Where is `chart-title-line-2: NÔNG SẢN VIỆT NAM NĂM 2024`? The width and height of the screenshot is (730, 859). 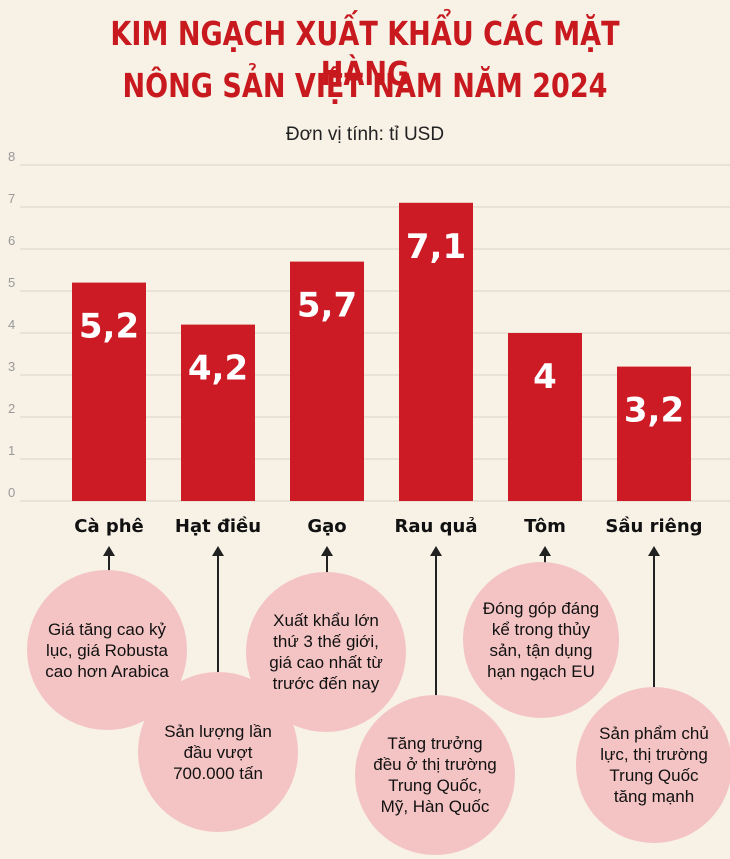 chart-title-line-2: NÔNG SẢN VIỆT NAM NĂM 2024 is located at coordinates (365, 85).